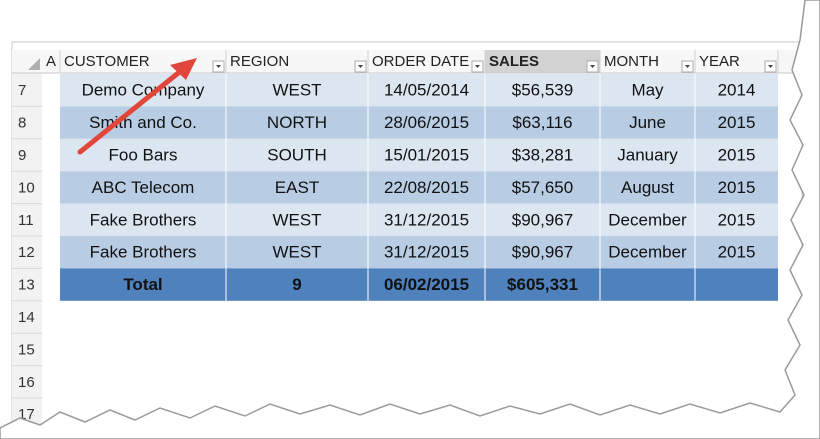 The width and height of the screenshot is (820, 439). Describe the element at coordinates (737, 90) in the screenshot. I see `cell: 2014` at that location.